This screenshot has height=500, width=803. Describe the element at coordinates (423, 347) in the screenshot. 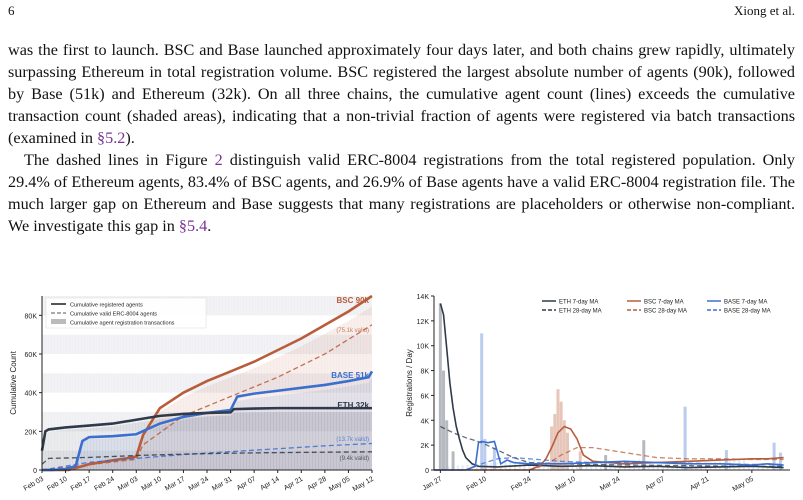

I see `y-tick-label: 10K` at that location.